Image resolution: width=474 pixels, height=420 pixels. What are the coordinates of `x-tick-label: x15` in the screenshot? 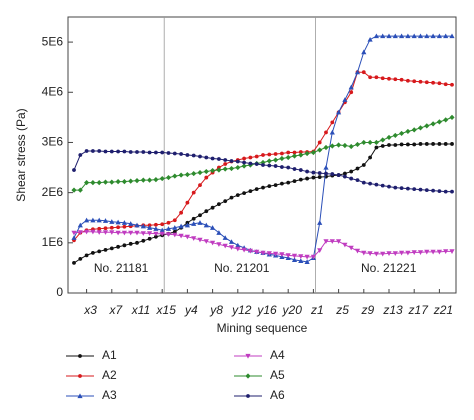 It's located at (166, 310).